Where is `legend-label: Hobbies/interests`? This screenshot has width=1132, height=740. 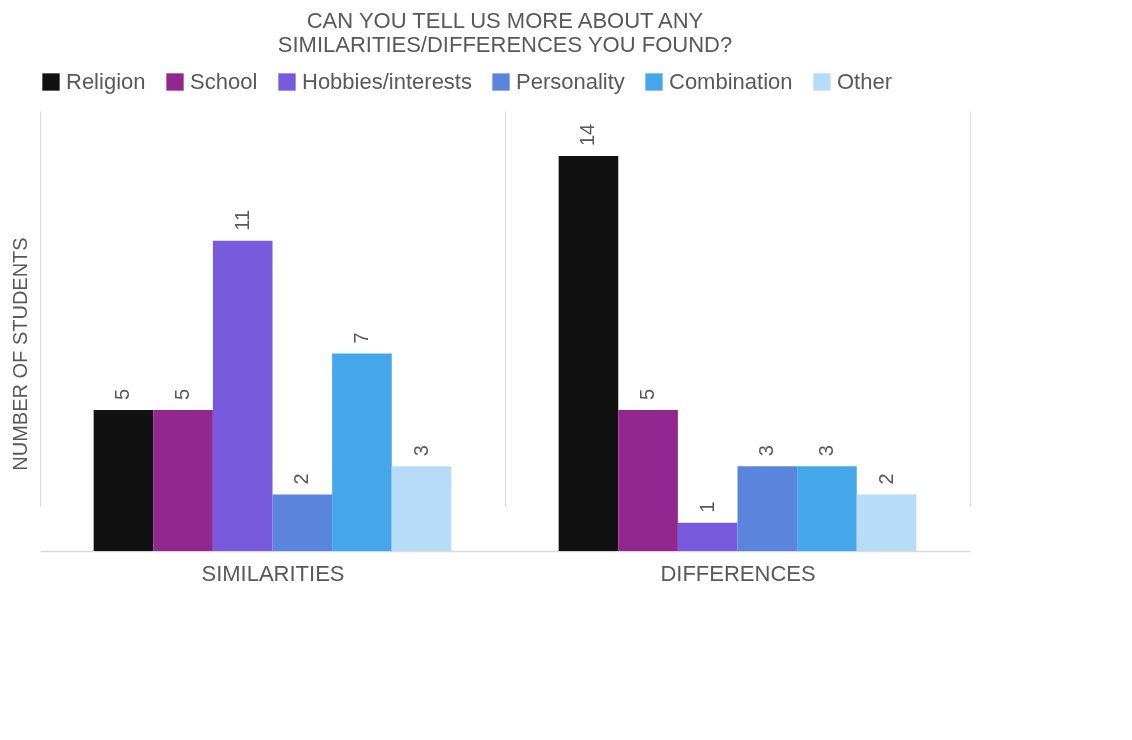
legend-label: Hobbies/interests is located at coordinates (387, 81).